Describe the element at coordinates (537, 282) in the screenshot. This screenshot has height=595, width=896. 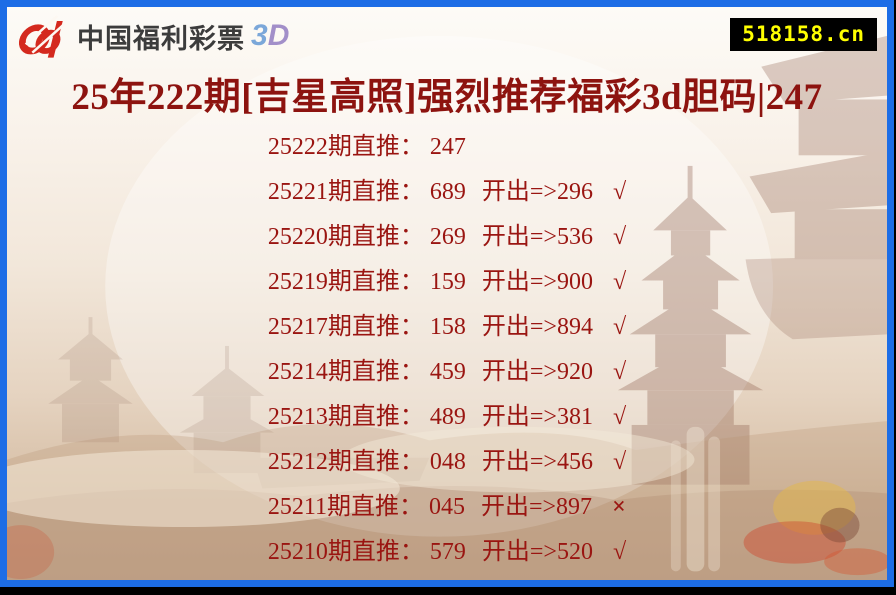
I see `draw-result: 开出=>900` at that location.